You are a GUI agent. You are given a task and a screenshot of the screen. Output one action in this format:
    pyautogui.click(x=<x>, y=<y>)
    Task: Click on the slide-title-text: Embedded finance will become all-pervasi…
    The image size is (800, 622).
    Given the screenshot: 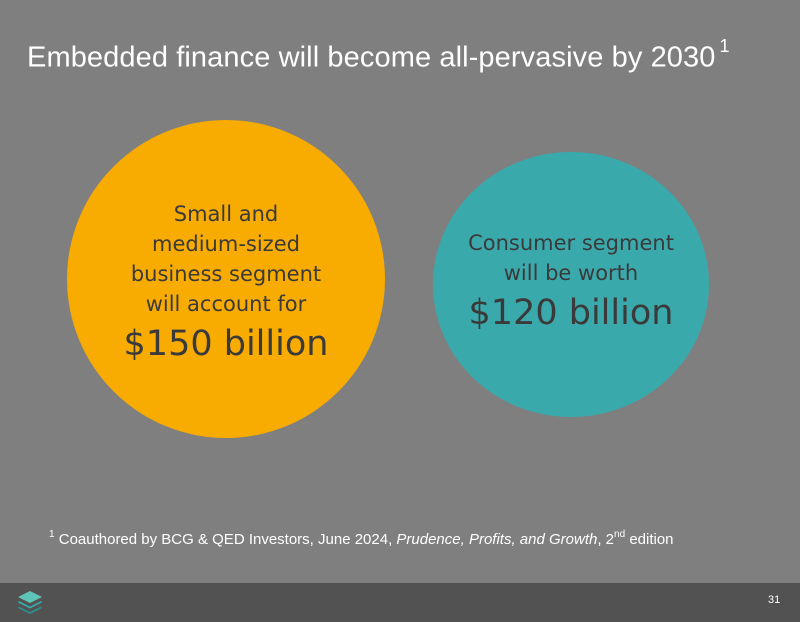 What is the action you would take?
    pyautogui.click(x=371, y=57)
    